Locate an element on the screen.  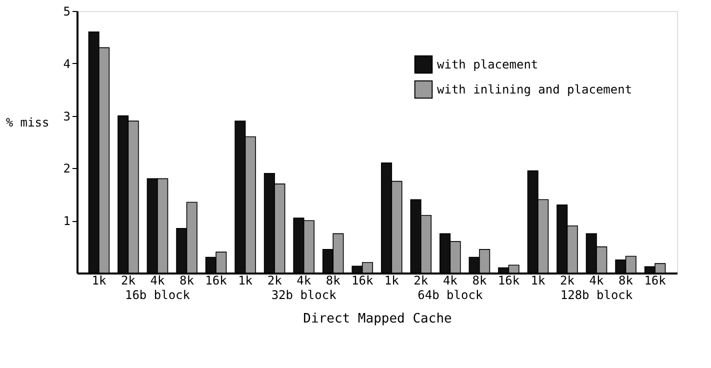
text: 32b block is located at coordinates (304, 295).